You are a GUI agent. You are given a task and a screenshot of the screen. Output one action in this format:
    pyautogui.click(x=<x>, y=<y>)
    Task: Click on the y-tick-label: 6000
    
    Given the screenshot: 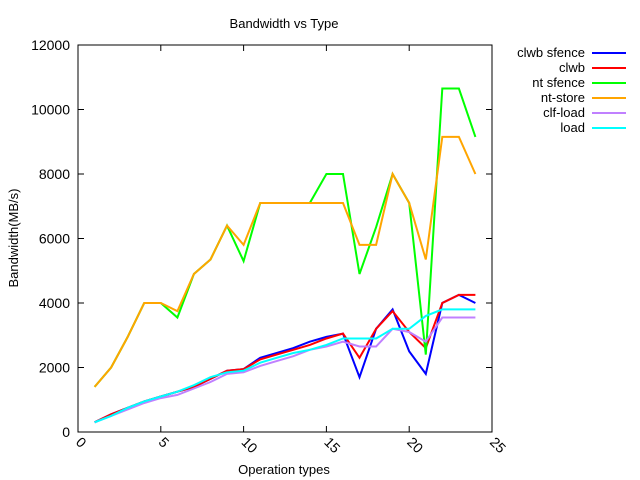 What is the action you would take?
    pyautogui.click(x=54, y=239)
    